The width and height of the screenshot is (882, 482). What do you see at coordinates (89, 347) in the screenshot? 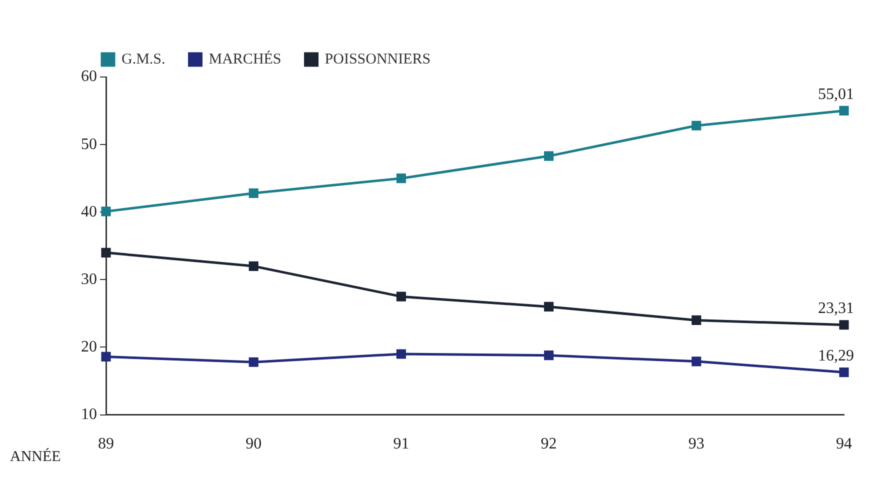
I see `y-tick-label: 20` at bounding box center [89, 347].